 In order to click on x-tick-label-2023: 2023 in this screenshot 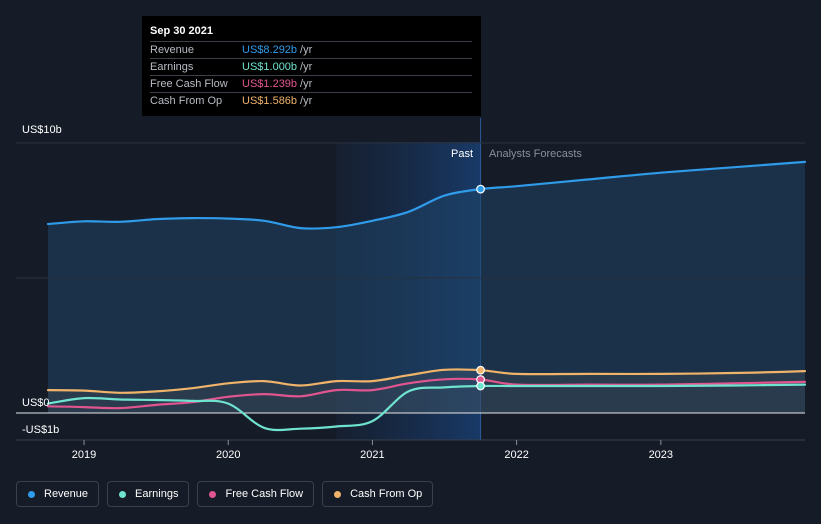, I will do `click(661, 455)`.